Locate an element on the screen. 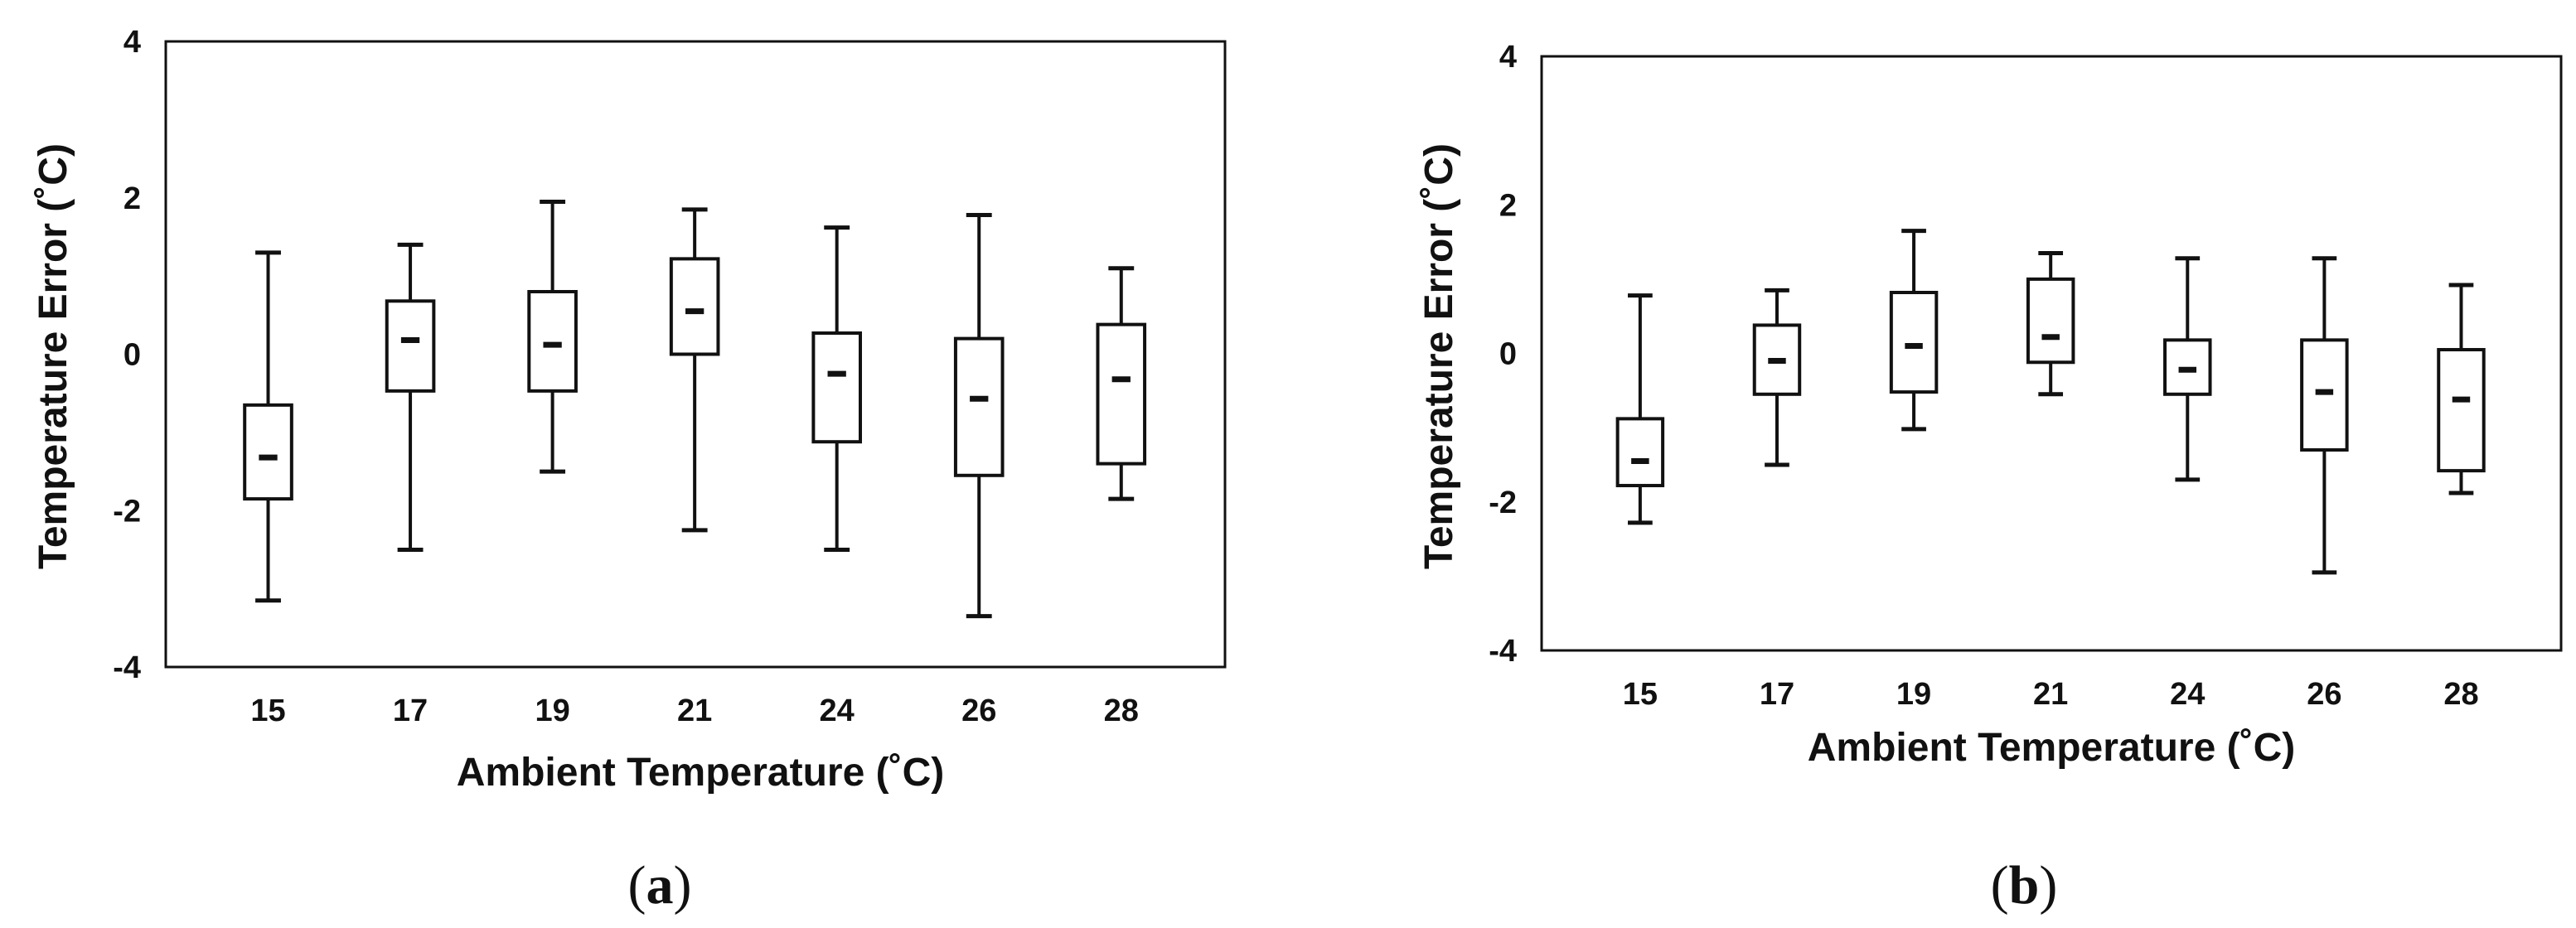  panel-label-a-letter: a is located at coordinates (660, 886).